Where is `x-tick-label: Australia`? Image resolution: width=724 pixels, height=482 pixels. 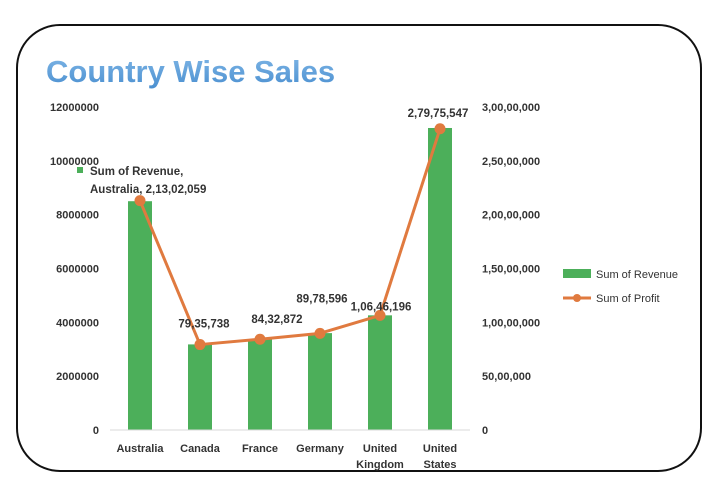
x-tick-label: Australia is located at coordinates (140, 449).